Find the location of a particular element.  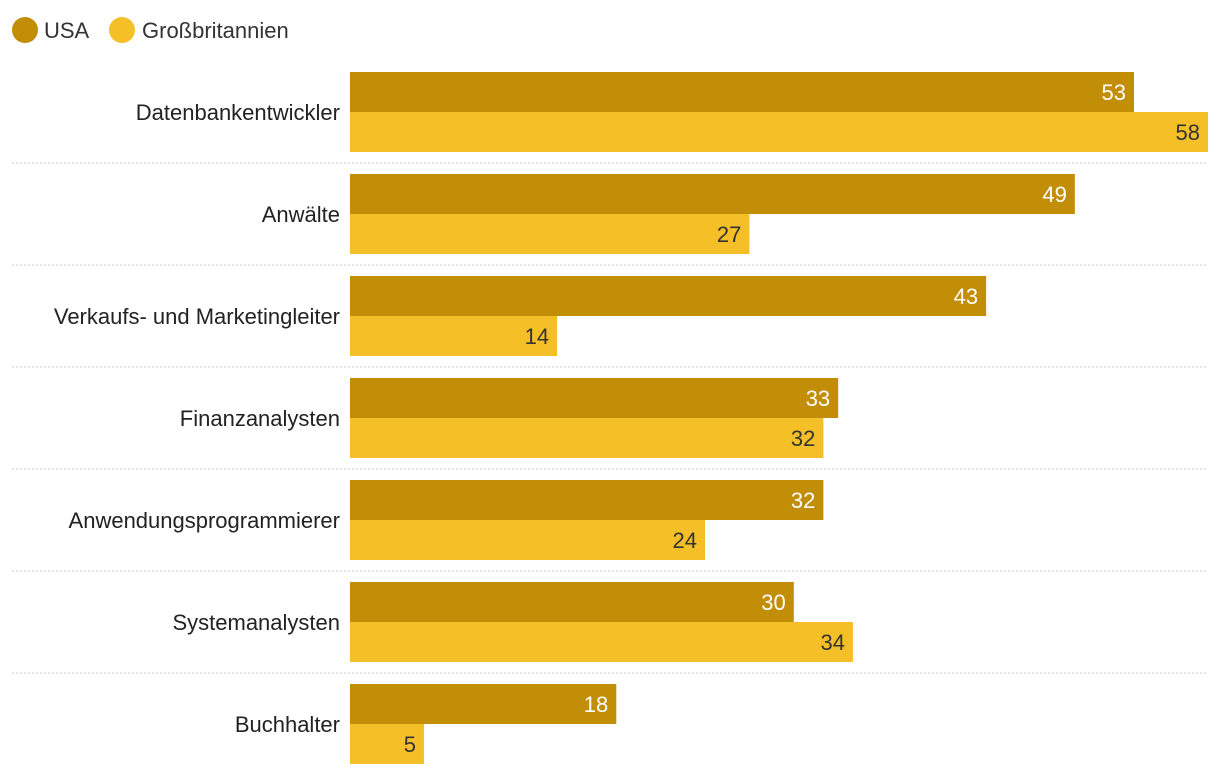

category-group-datenbankentwickler: Datenbankentwickler 53 58 is located at coordinates (610, 118).